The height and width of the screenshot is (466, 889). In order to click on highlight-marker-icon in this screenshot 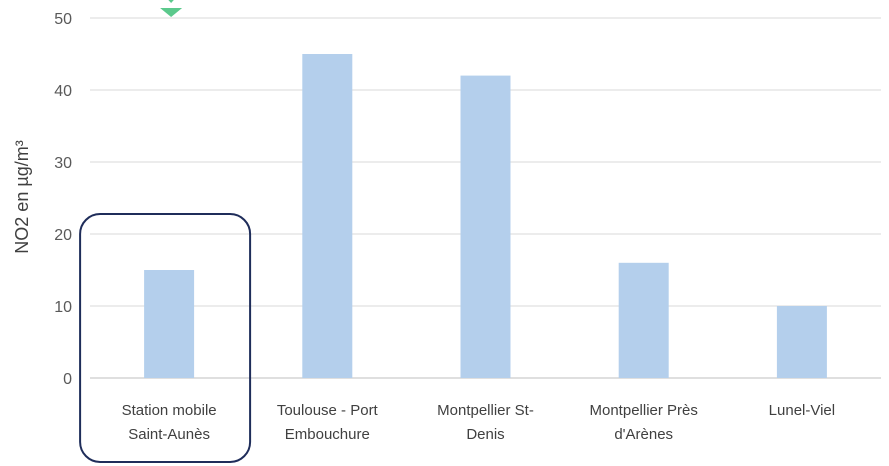, I will do `click(171, 12)`.